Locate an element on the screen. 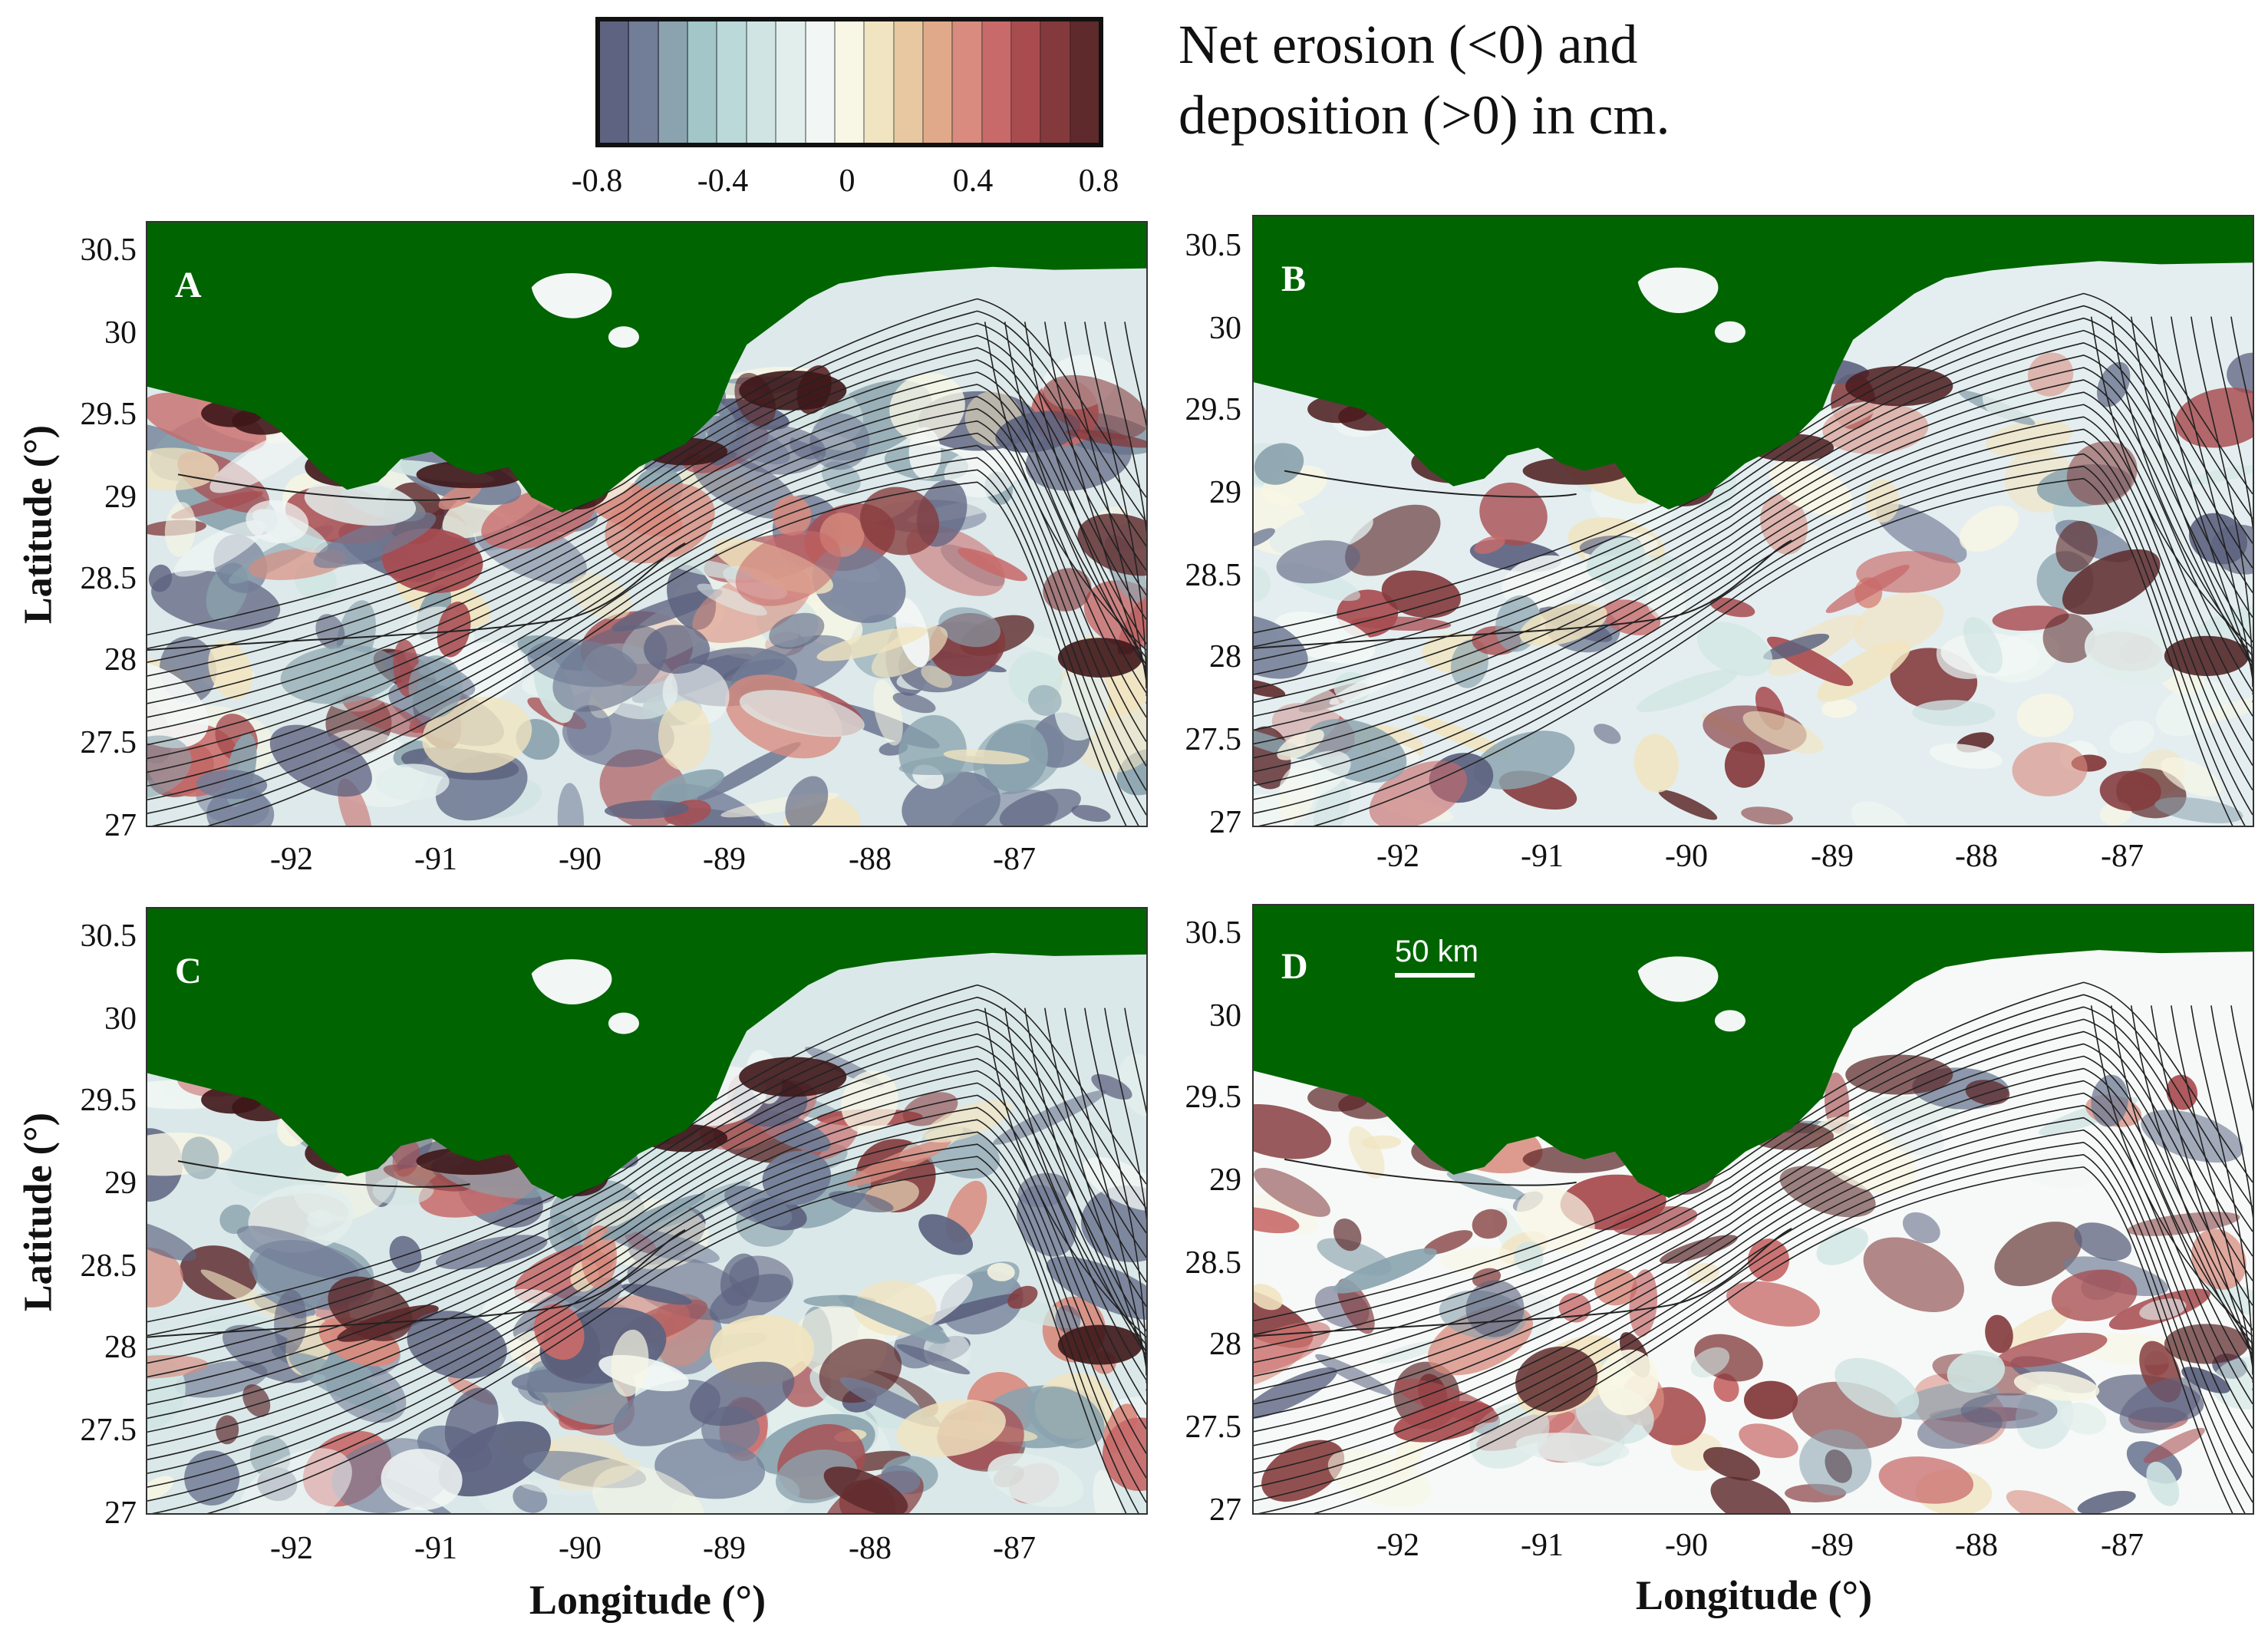  colorbar-title-line2: deposition (>0) in cm. is located at coordinates (1424, 115).